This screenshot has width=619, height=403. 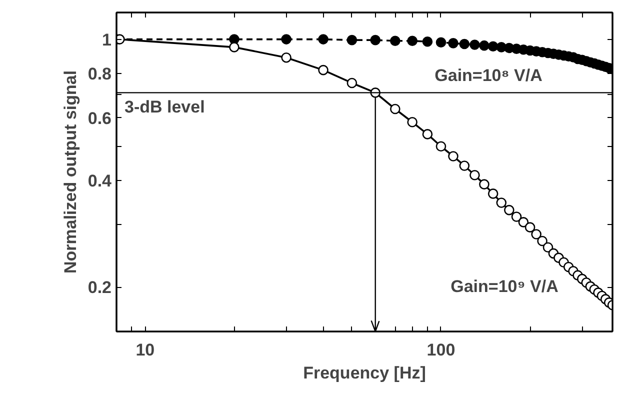 I want to click on ref-line-label: 3-dB level, so click(x=164, y=107).